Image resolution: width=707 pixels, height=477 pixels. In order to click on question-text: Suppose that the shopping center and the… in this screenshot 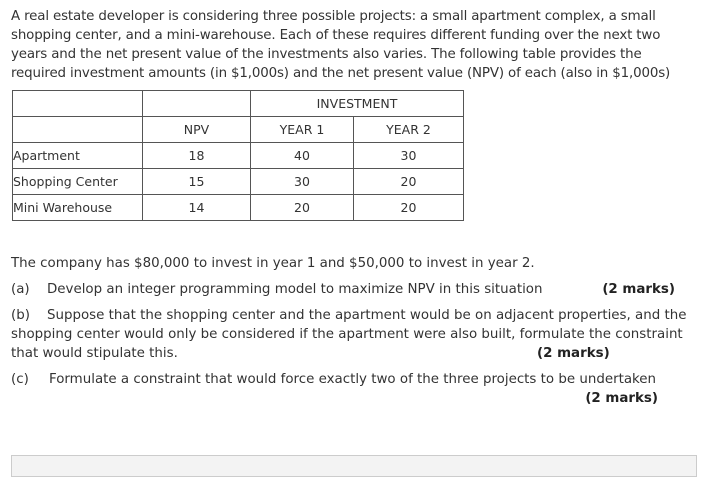, I will do `click(349, 334)`.